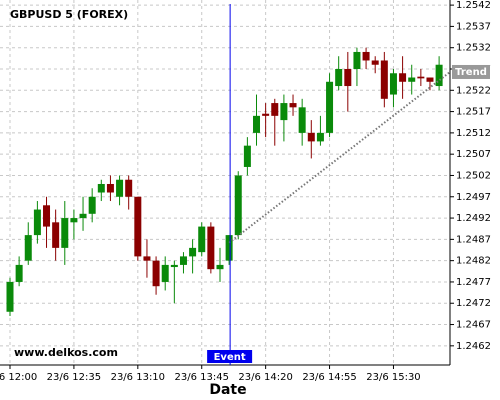  Describe the element at coordinates (473, 346) in the screenshot. I see `y-tick-label: 1.2462` at that location.